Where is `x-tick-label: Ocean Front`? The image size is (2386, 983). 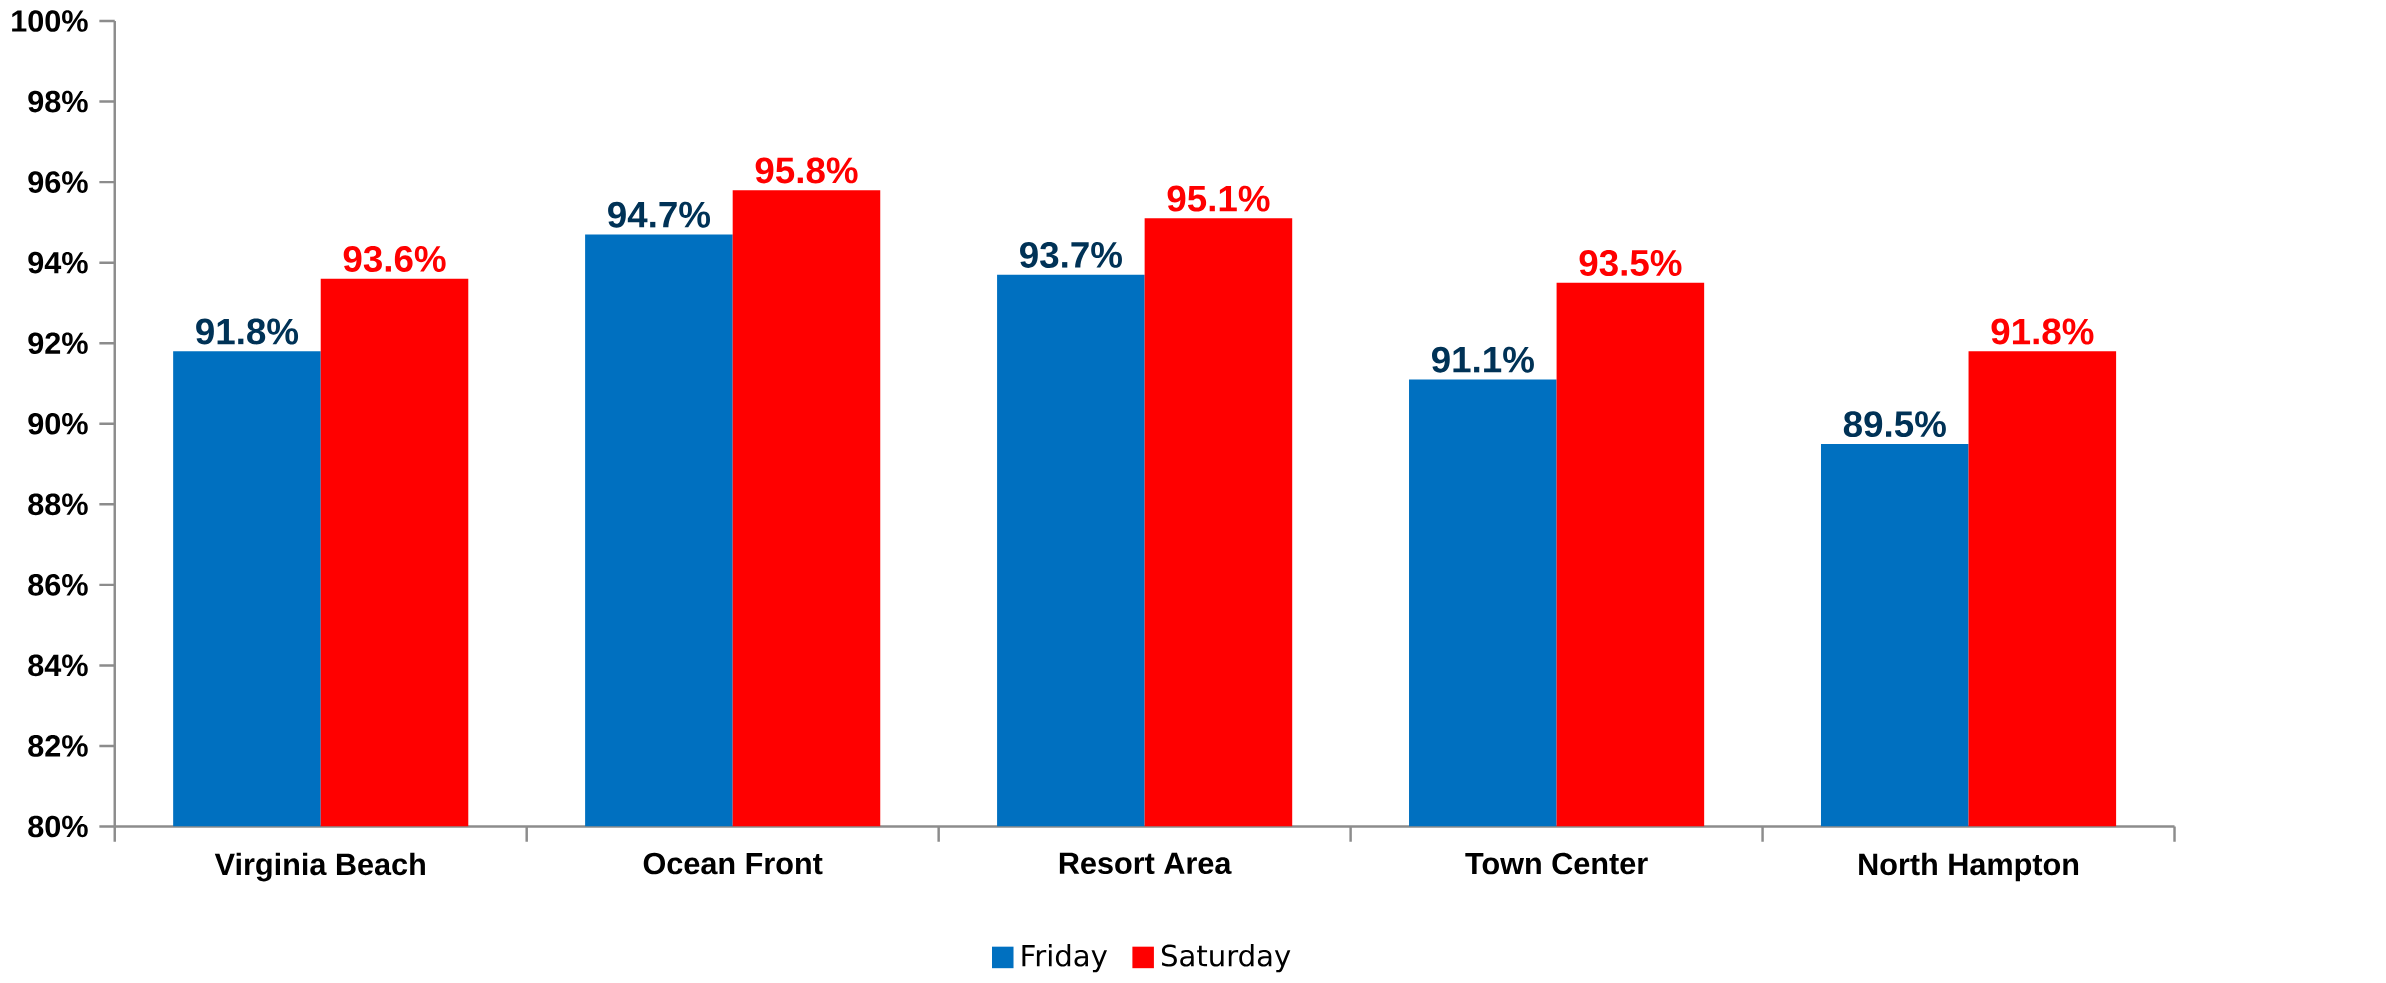 x-tick-label: Ocean Front is located at coordinates (733, 863).